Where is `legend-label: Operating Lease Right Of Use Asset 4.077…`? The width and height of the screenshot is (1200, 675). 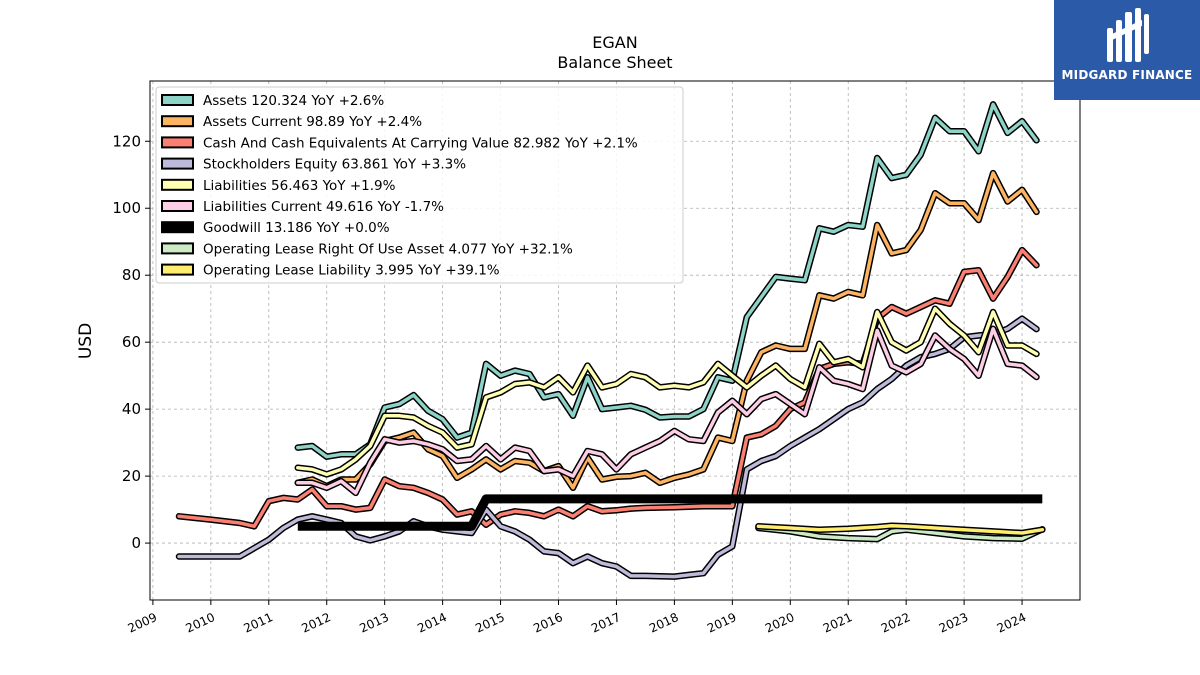
legend-label: Operating Lease Right Of Use Asset 4.077… is located at coordinates (388, 249).